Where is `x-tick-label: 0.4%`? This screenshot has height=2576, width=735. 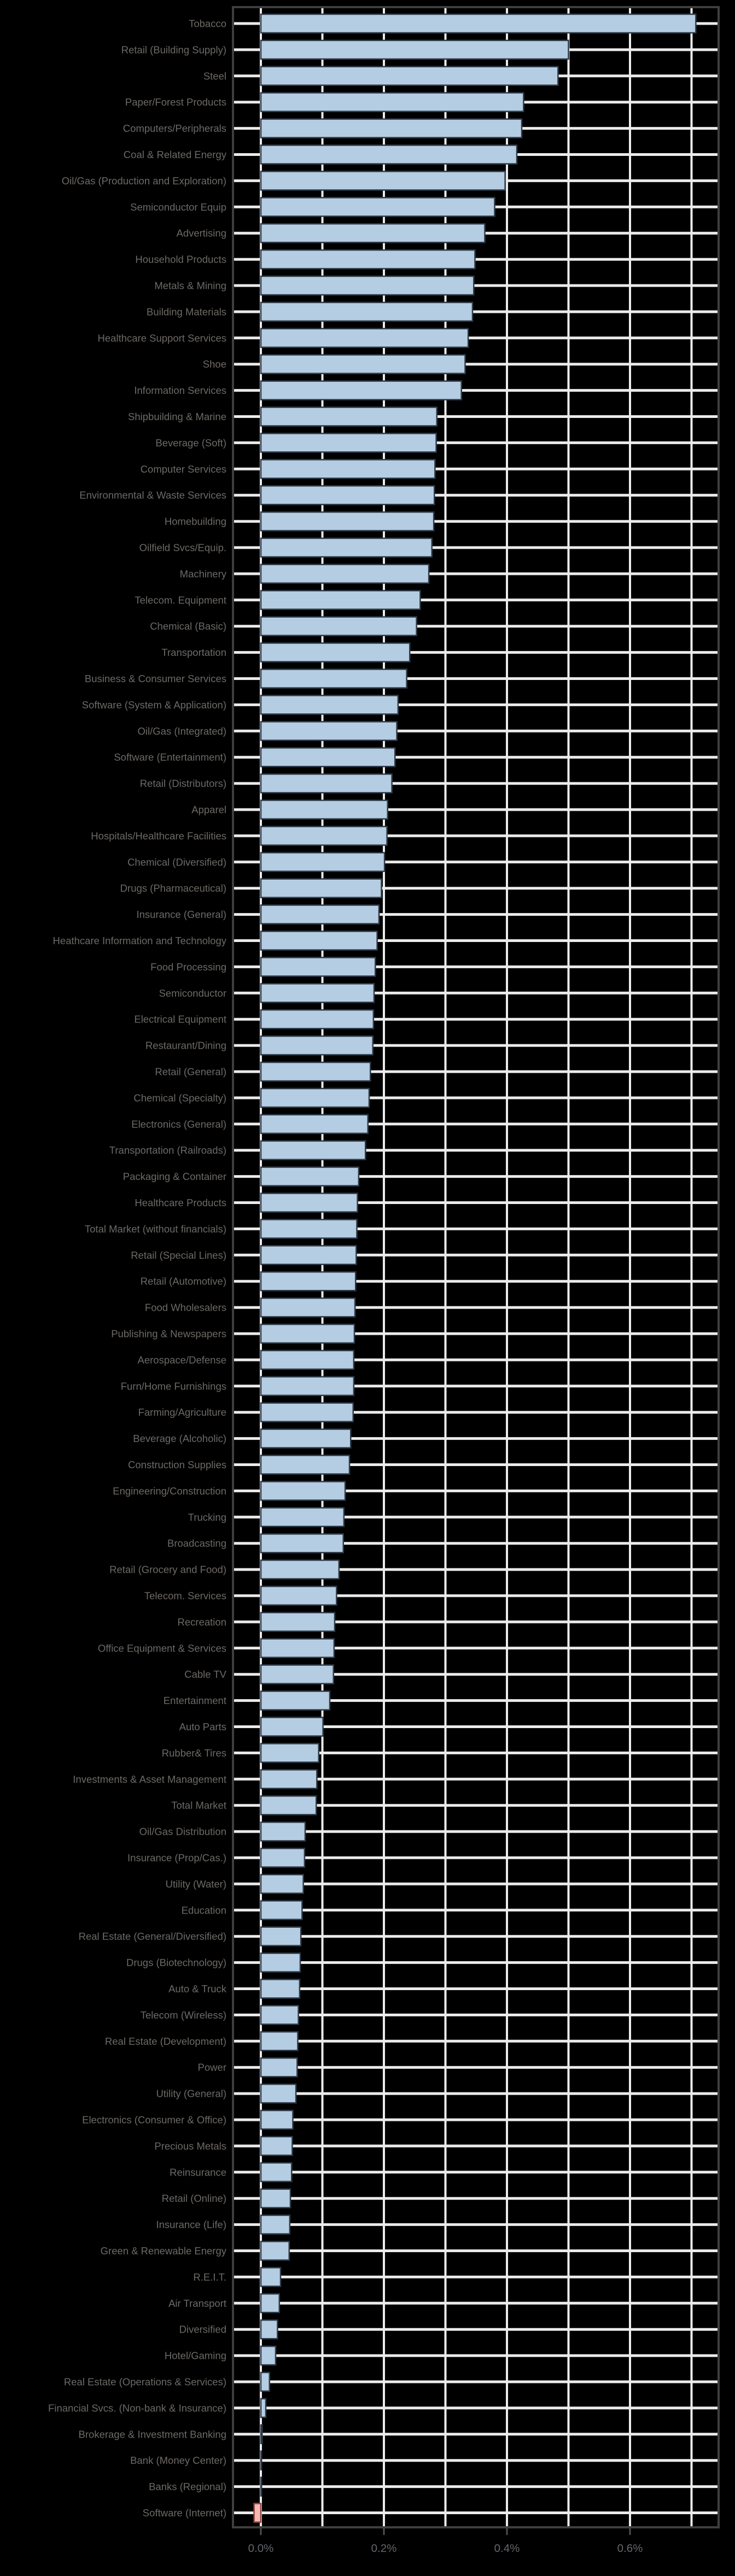 x-tick-label: 0.4% is located at coordinates (507, 2548).